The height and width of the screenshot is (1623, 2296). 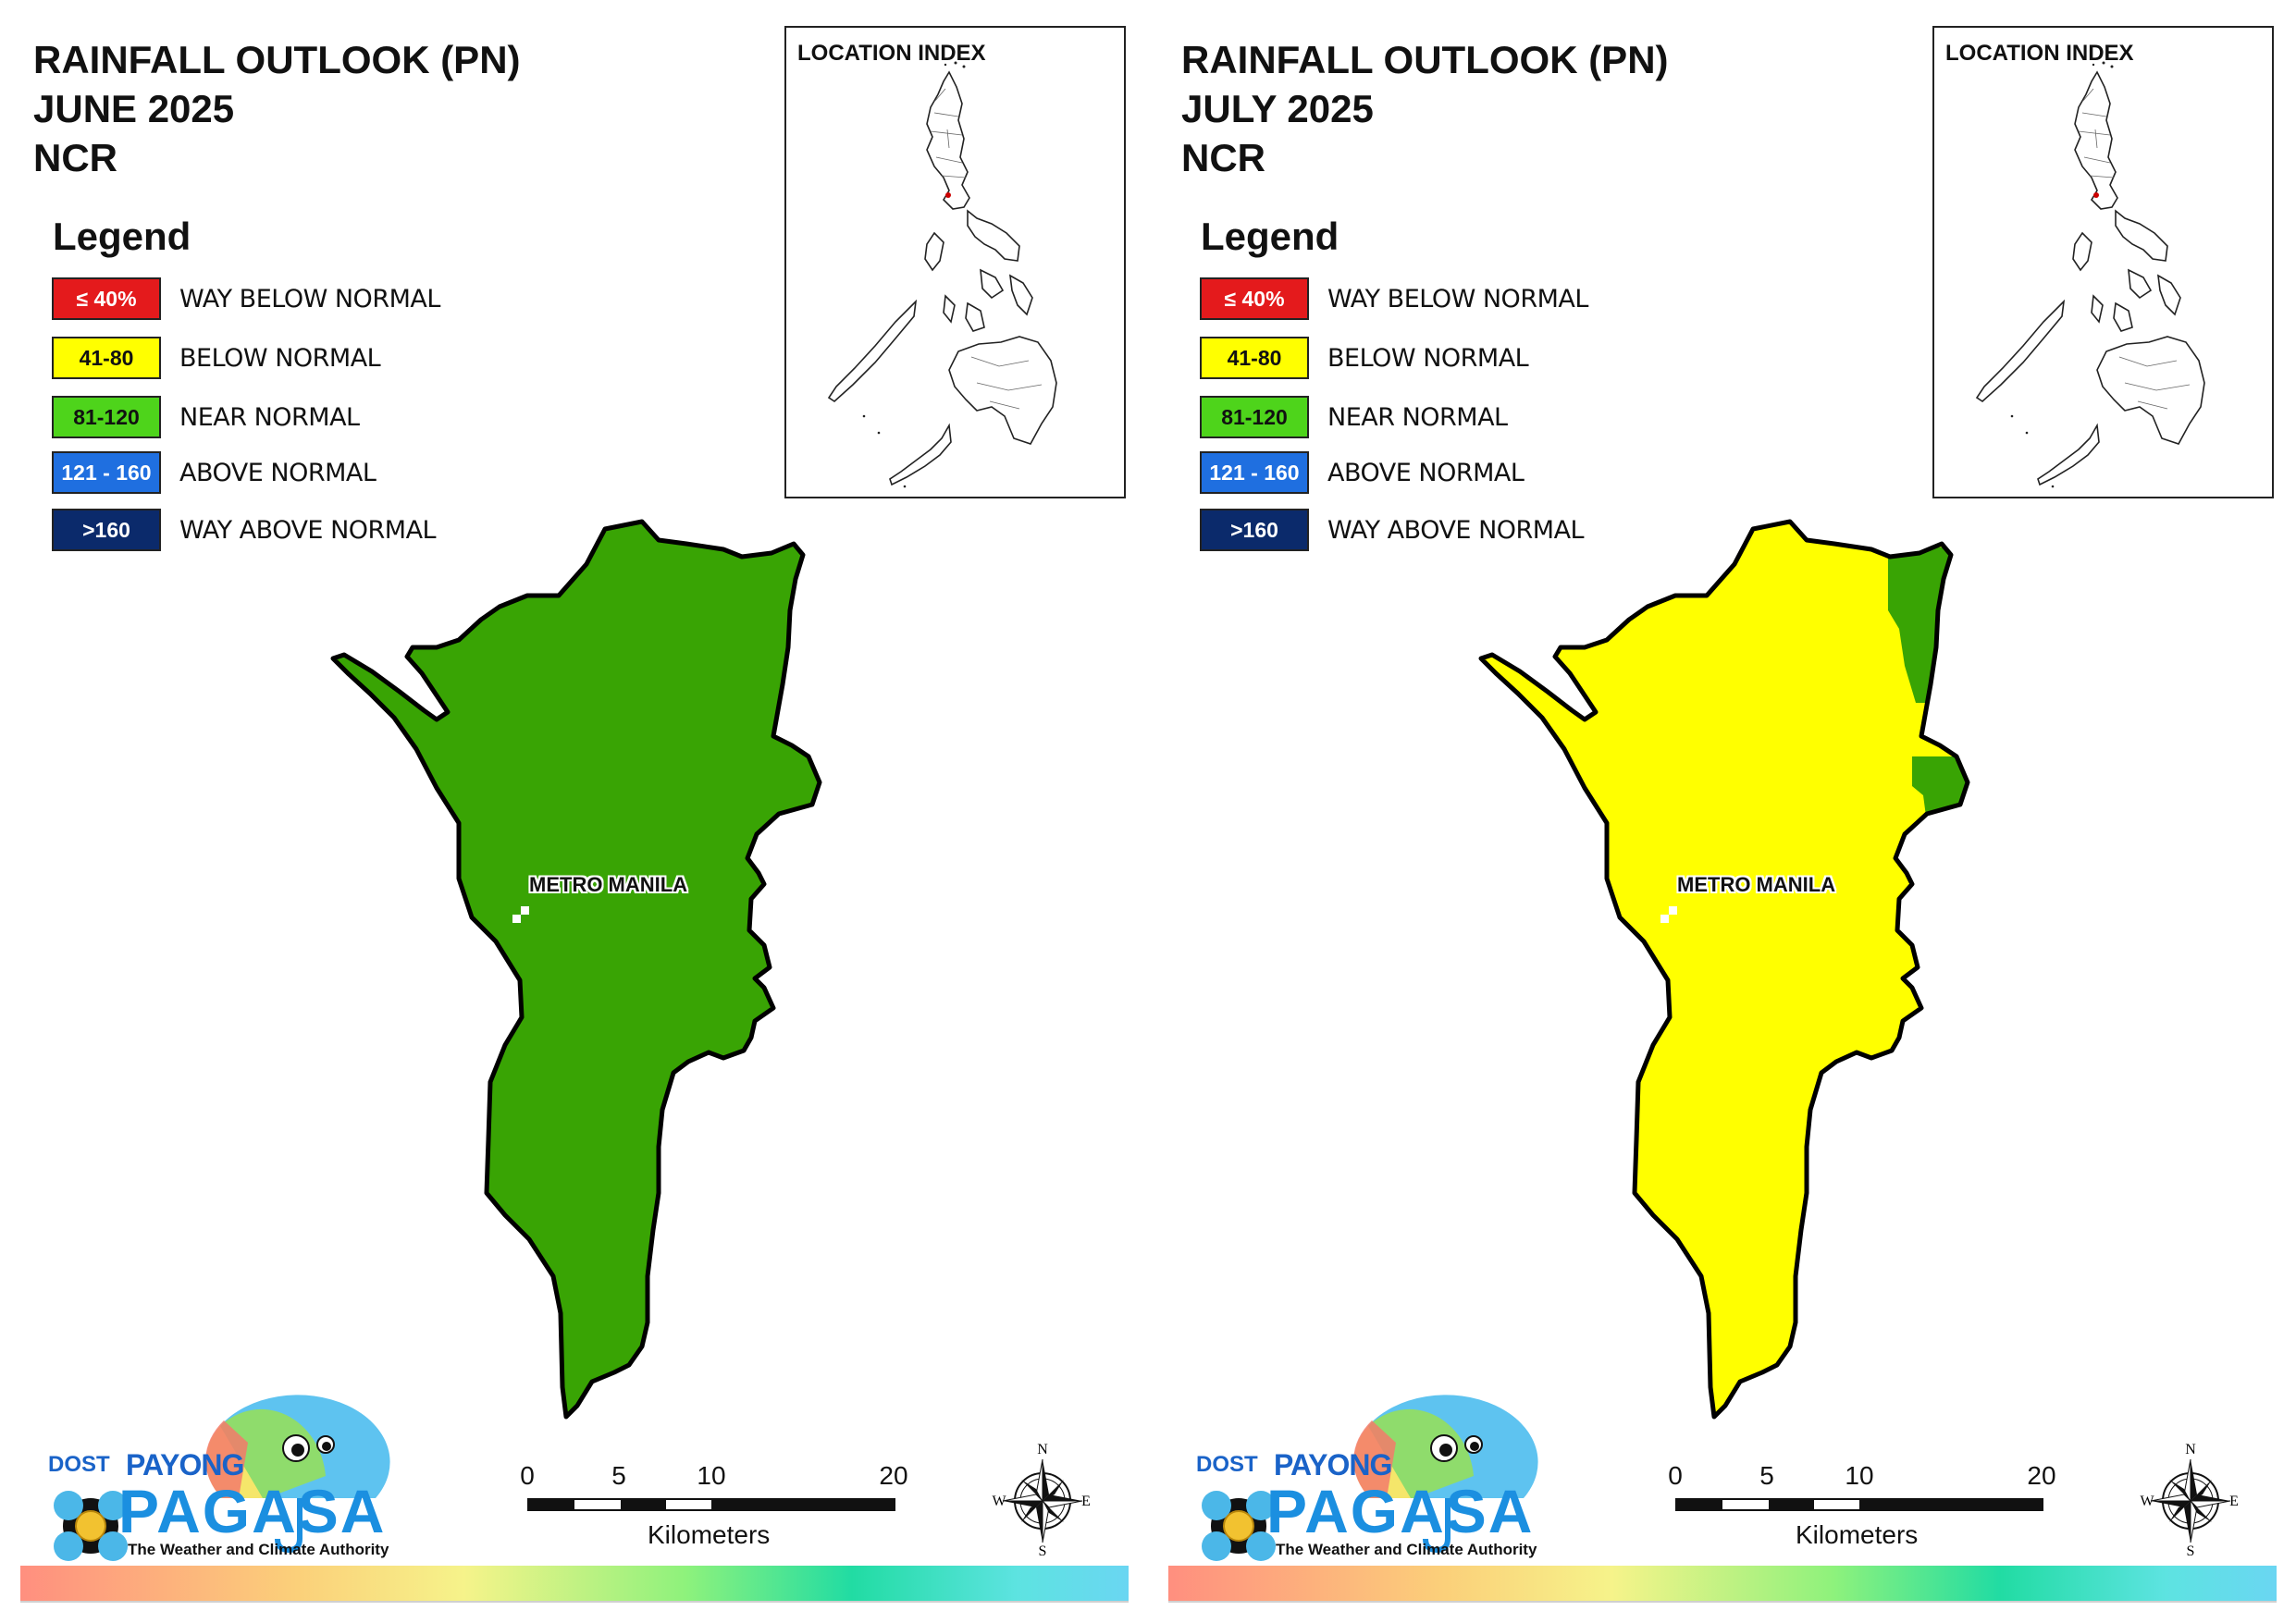 What do you see at coordinates (277, 108) in the screenshot?
I see `map-title: RAINFALL OUTLOOK (PN) JUNE 2025 NCR` at bounding box center [277, 108].